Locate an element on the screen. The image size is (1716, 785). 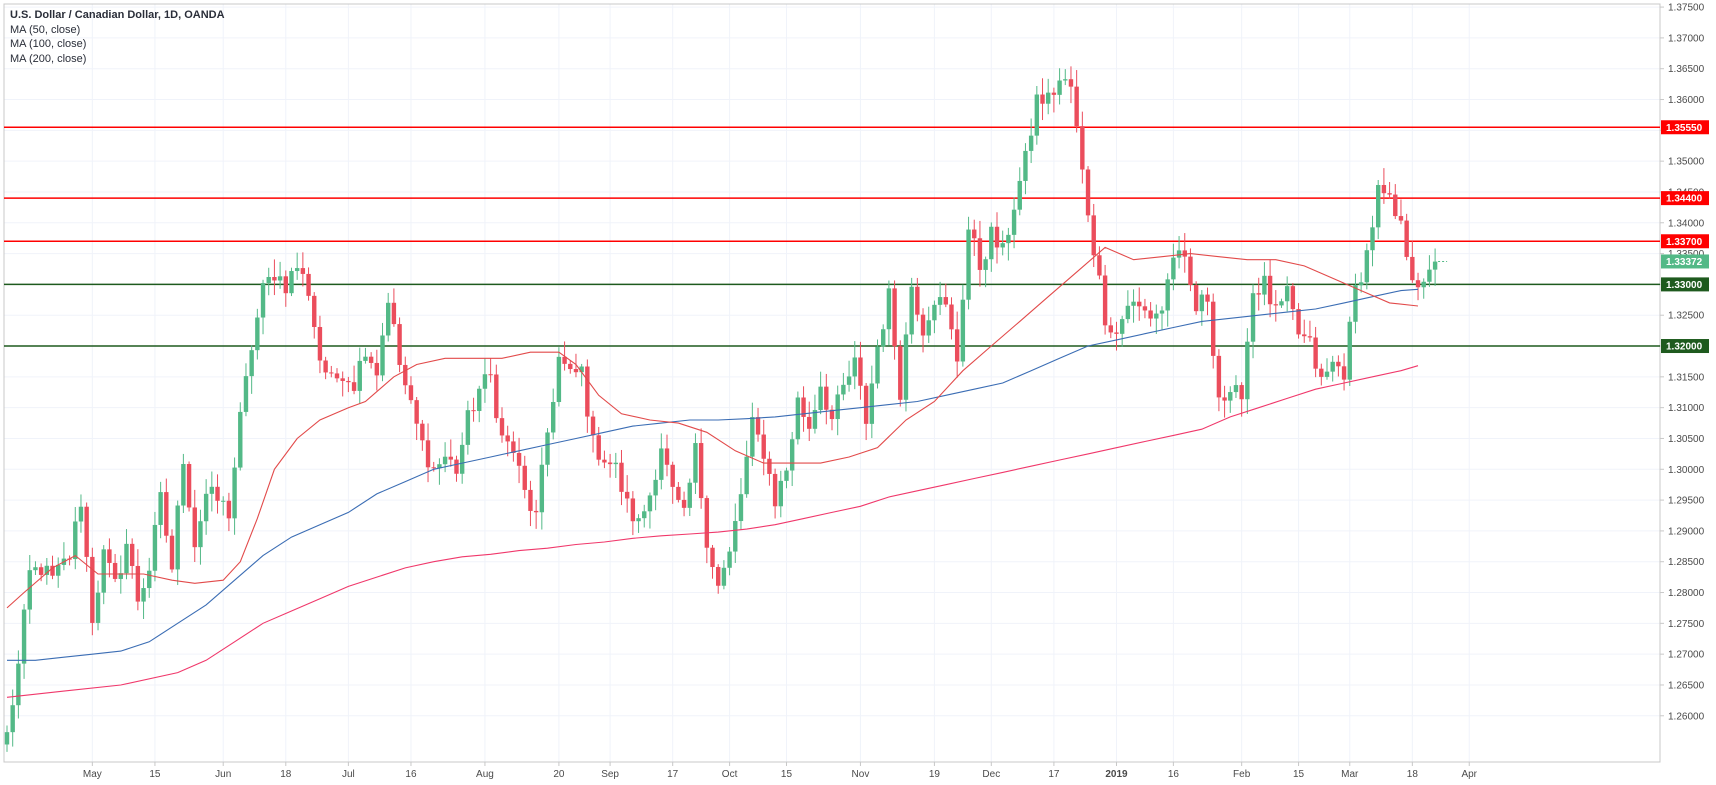
resistance-badge: 1.33700 is located at coordinates (1685, 241).